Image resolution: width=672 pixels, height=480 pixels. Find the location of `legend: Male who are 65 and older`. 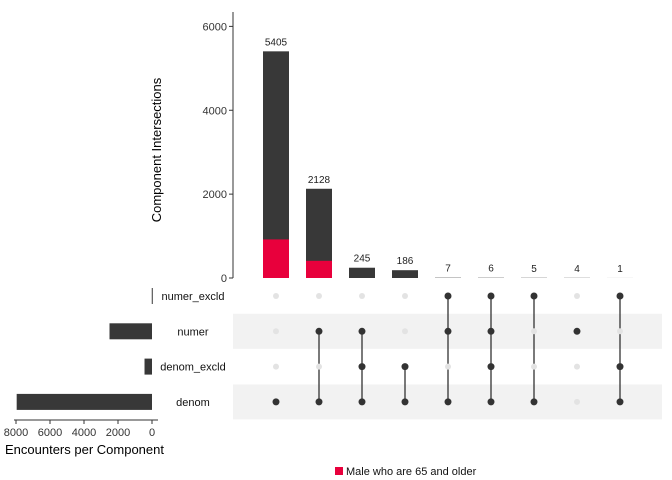

legend: Male who are 65 and older is located at coordinates (406, 472).